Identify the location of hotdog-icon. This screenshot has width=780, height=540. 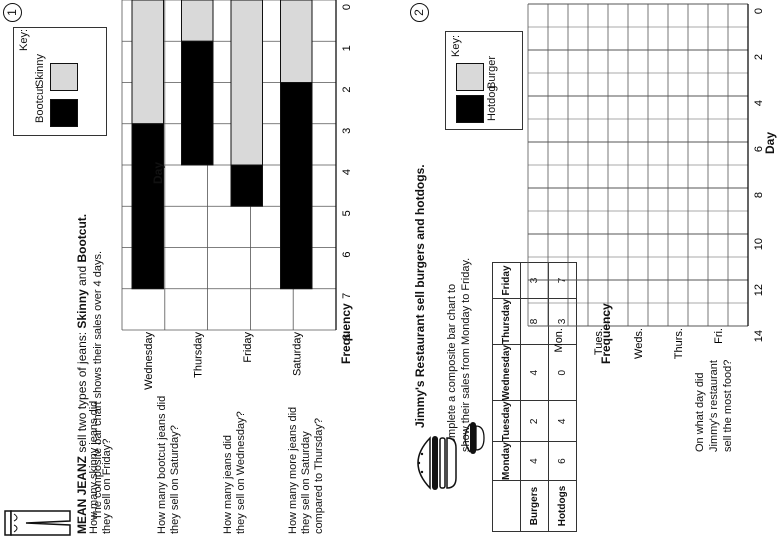
(474, 438).